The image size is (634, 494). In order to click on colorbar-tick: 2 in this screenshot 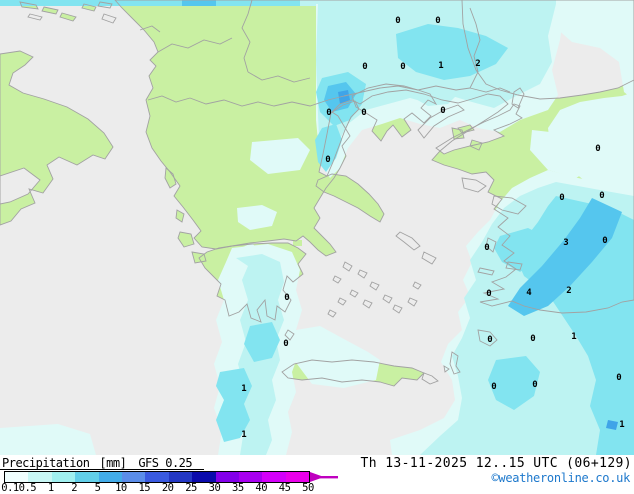, I will do `click(74, 488)`.